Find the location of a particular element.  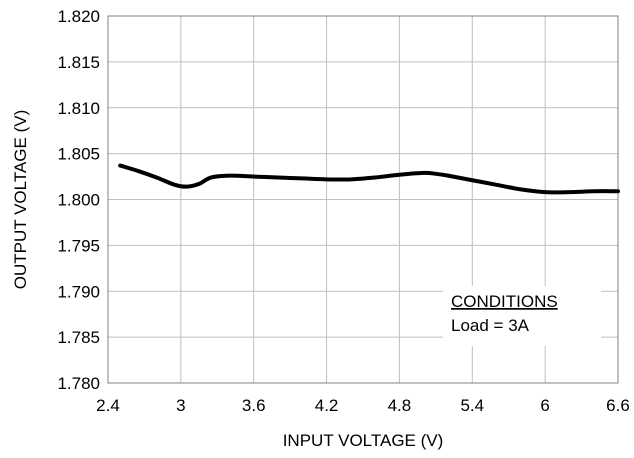

output-voltage-line is located at coordinates (369, 179).